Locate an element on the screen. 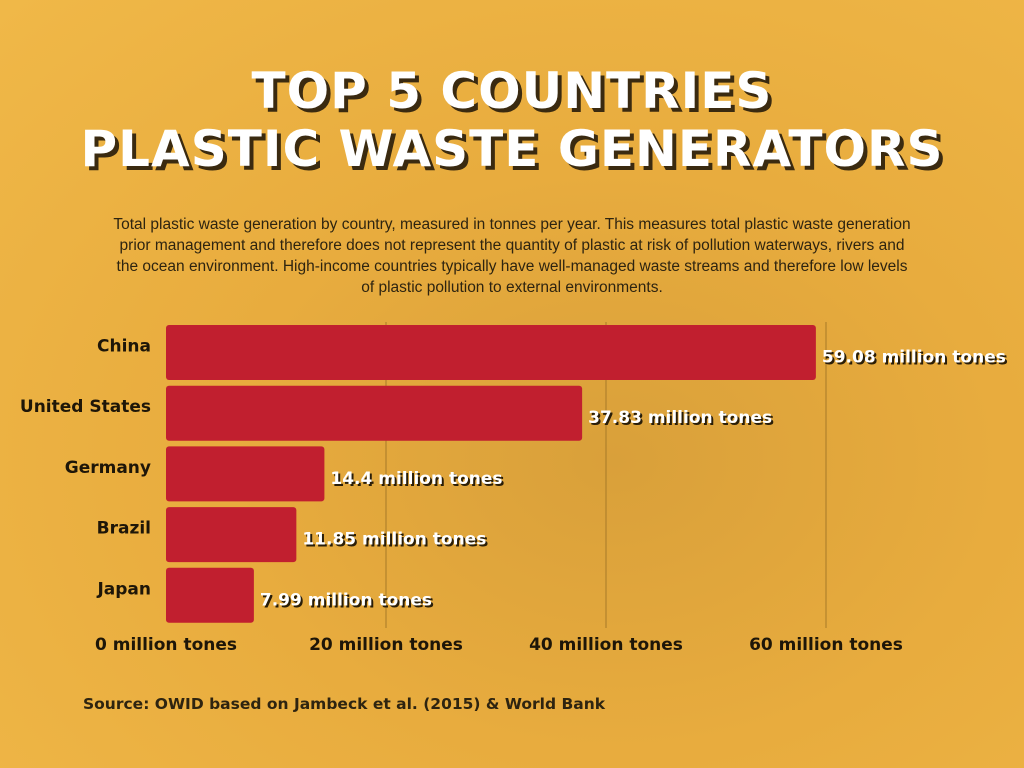 Image resolution: width=1024 pixels, height=768 pixels. title-line: PLASTIC WASTE GENERATORS is located at coordinates (512, 149).